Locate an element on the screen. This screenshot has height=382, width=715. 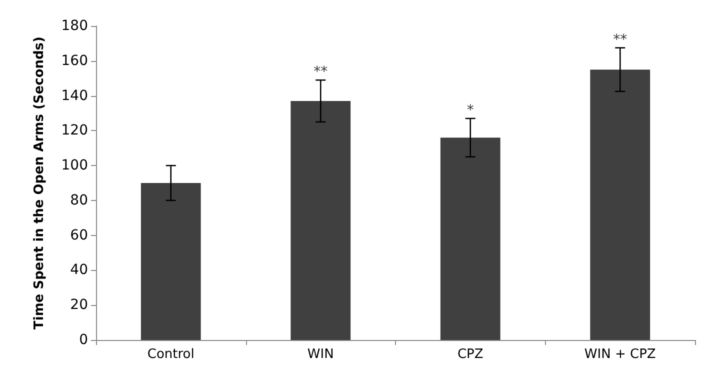
y-tick-label: 180 is located at coordinates (74, 26).